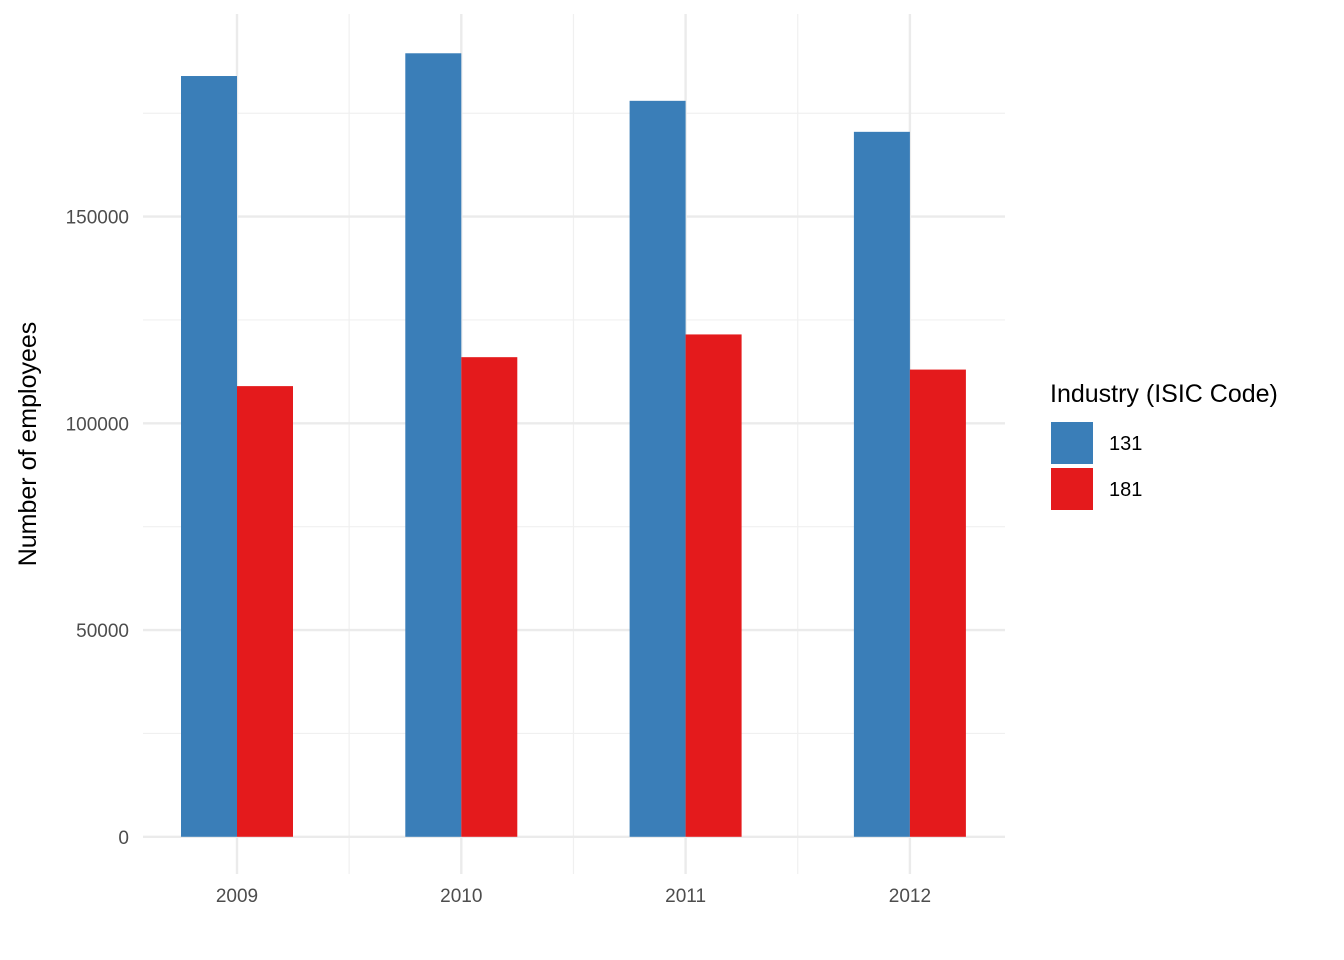 The height and width of the screenshot is (960, 1344). What do you see at coordinates (433, 445) in the screenshot?
I see `bar-series-131-2010` at bounding box center [433, 445].